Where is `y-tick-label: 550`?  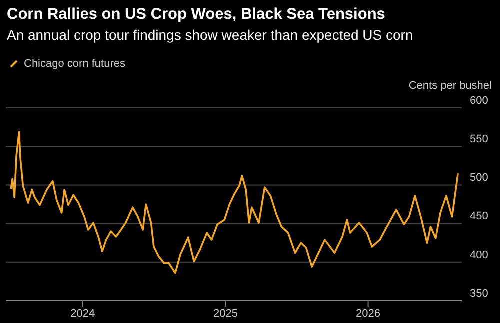
y-tick-label: 550 is located at coordinates (479, 140).